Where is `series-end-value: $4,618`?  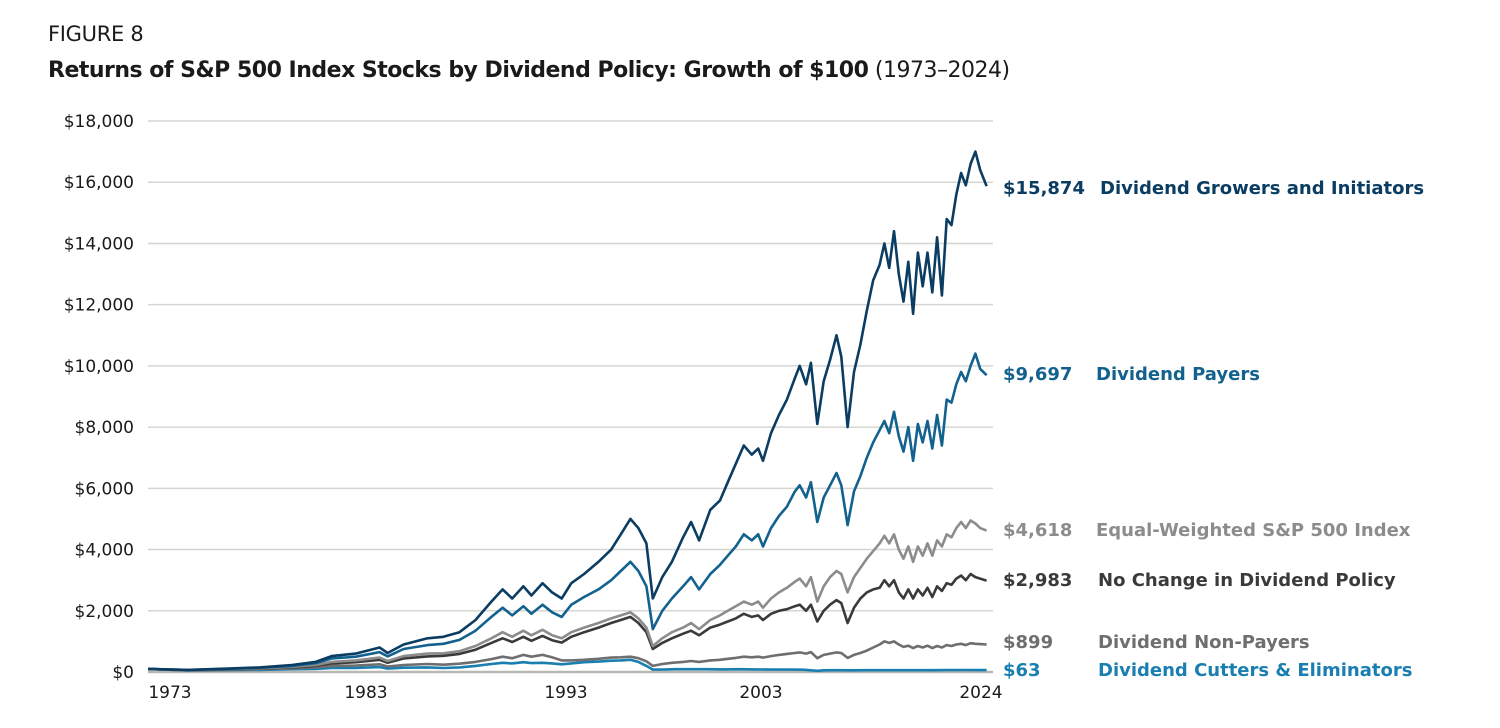 series-end-value: $4,618 is located at coordinates (1037, 530).